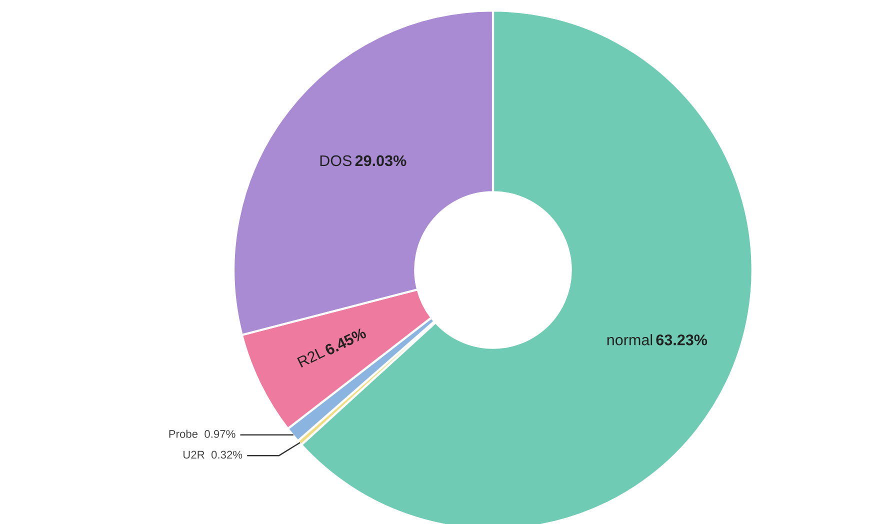  Describe the element at coordinates (629, 340) in the screenshot. I see `slice-label: normal` at that location.